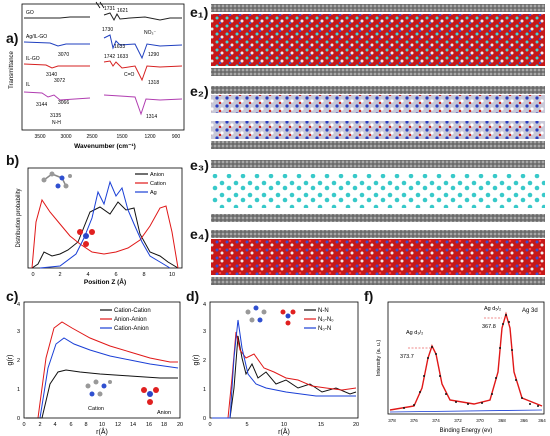 The height and width of the screenshot is (436, 550). Describe the element at coordinates (33, 59) in the screenshot. I see `sample-label-il-go: IL-GO` at that location.